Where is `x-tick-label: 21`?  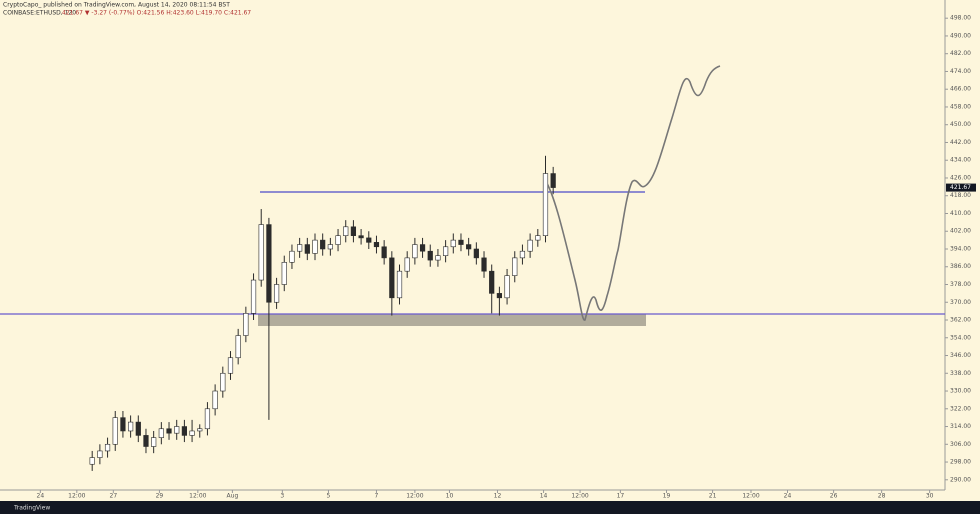 x-tick-label: 21 is located at coordinates (713, 496).